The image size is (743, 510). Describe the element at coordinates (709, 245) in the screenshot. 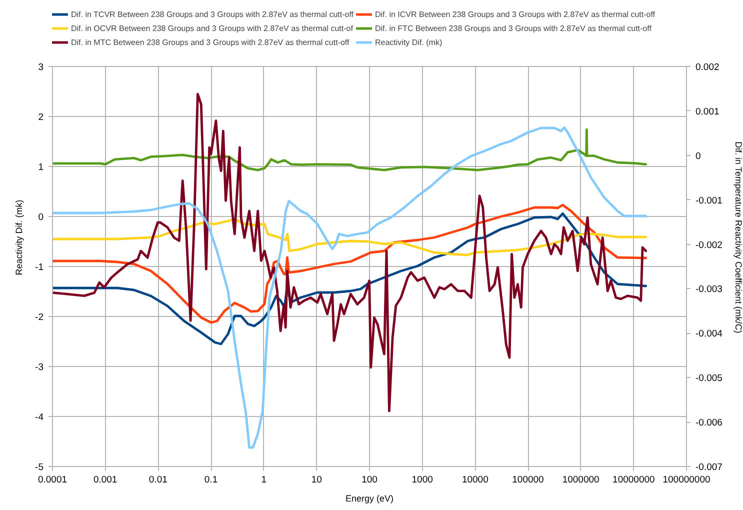

I see `y2-tick-label: -0.002` at that location.